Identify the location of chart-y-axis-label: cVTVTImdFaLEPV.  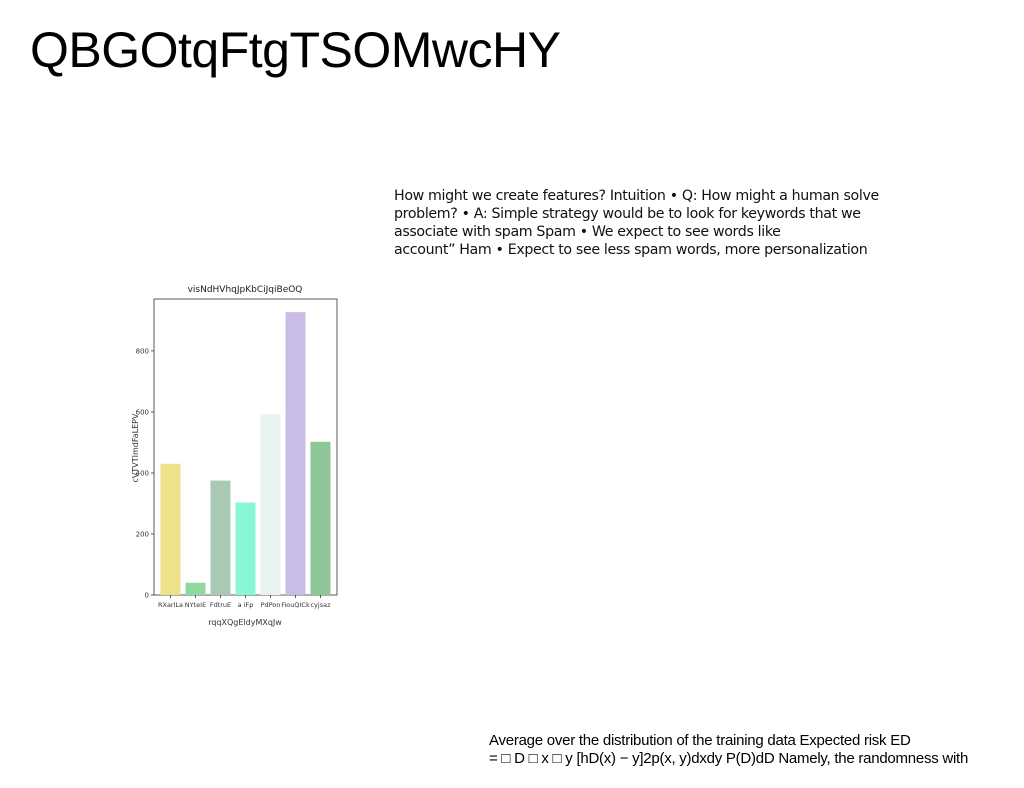
(135, 447).